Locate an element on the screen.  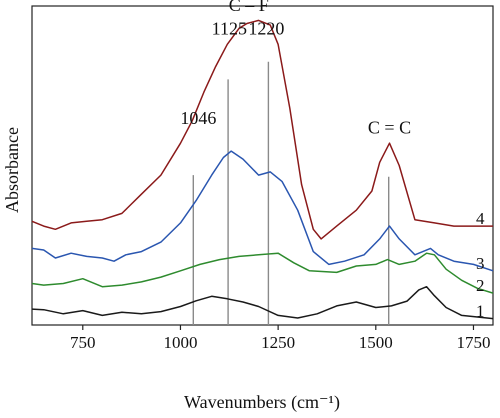
annotation-1: C – F is located at coordinates (249, 7).